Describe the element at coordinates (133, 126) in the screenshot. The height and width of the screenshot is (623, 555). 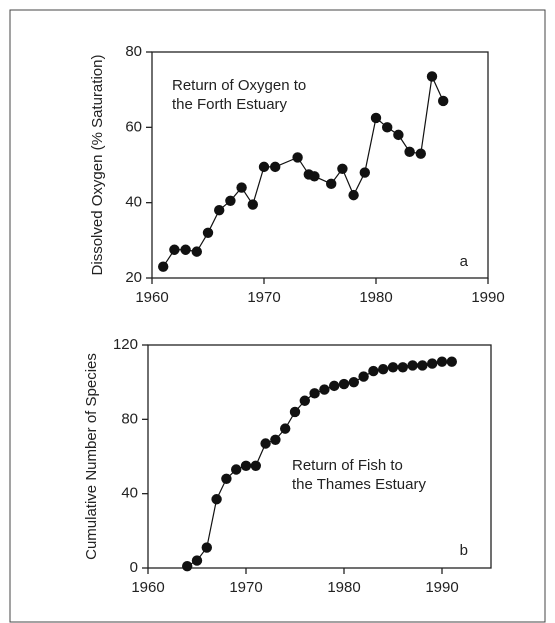
I see `y-tick-label: 60` at that location.